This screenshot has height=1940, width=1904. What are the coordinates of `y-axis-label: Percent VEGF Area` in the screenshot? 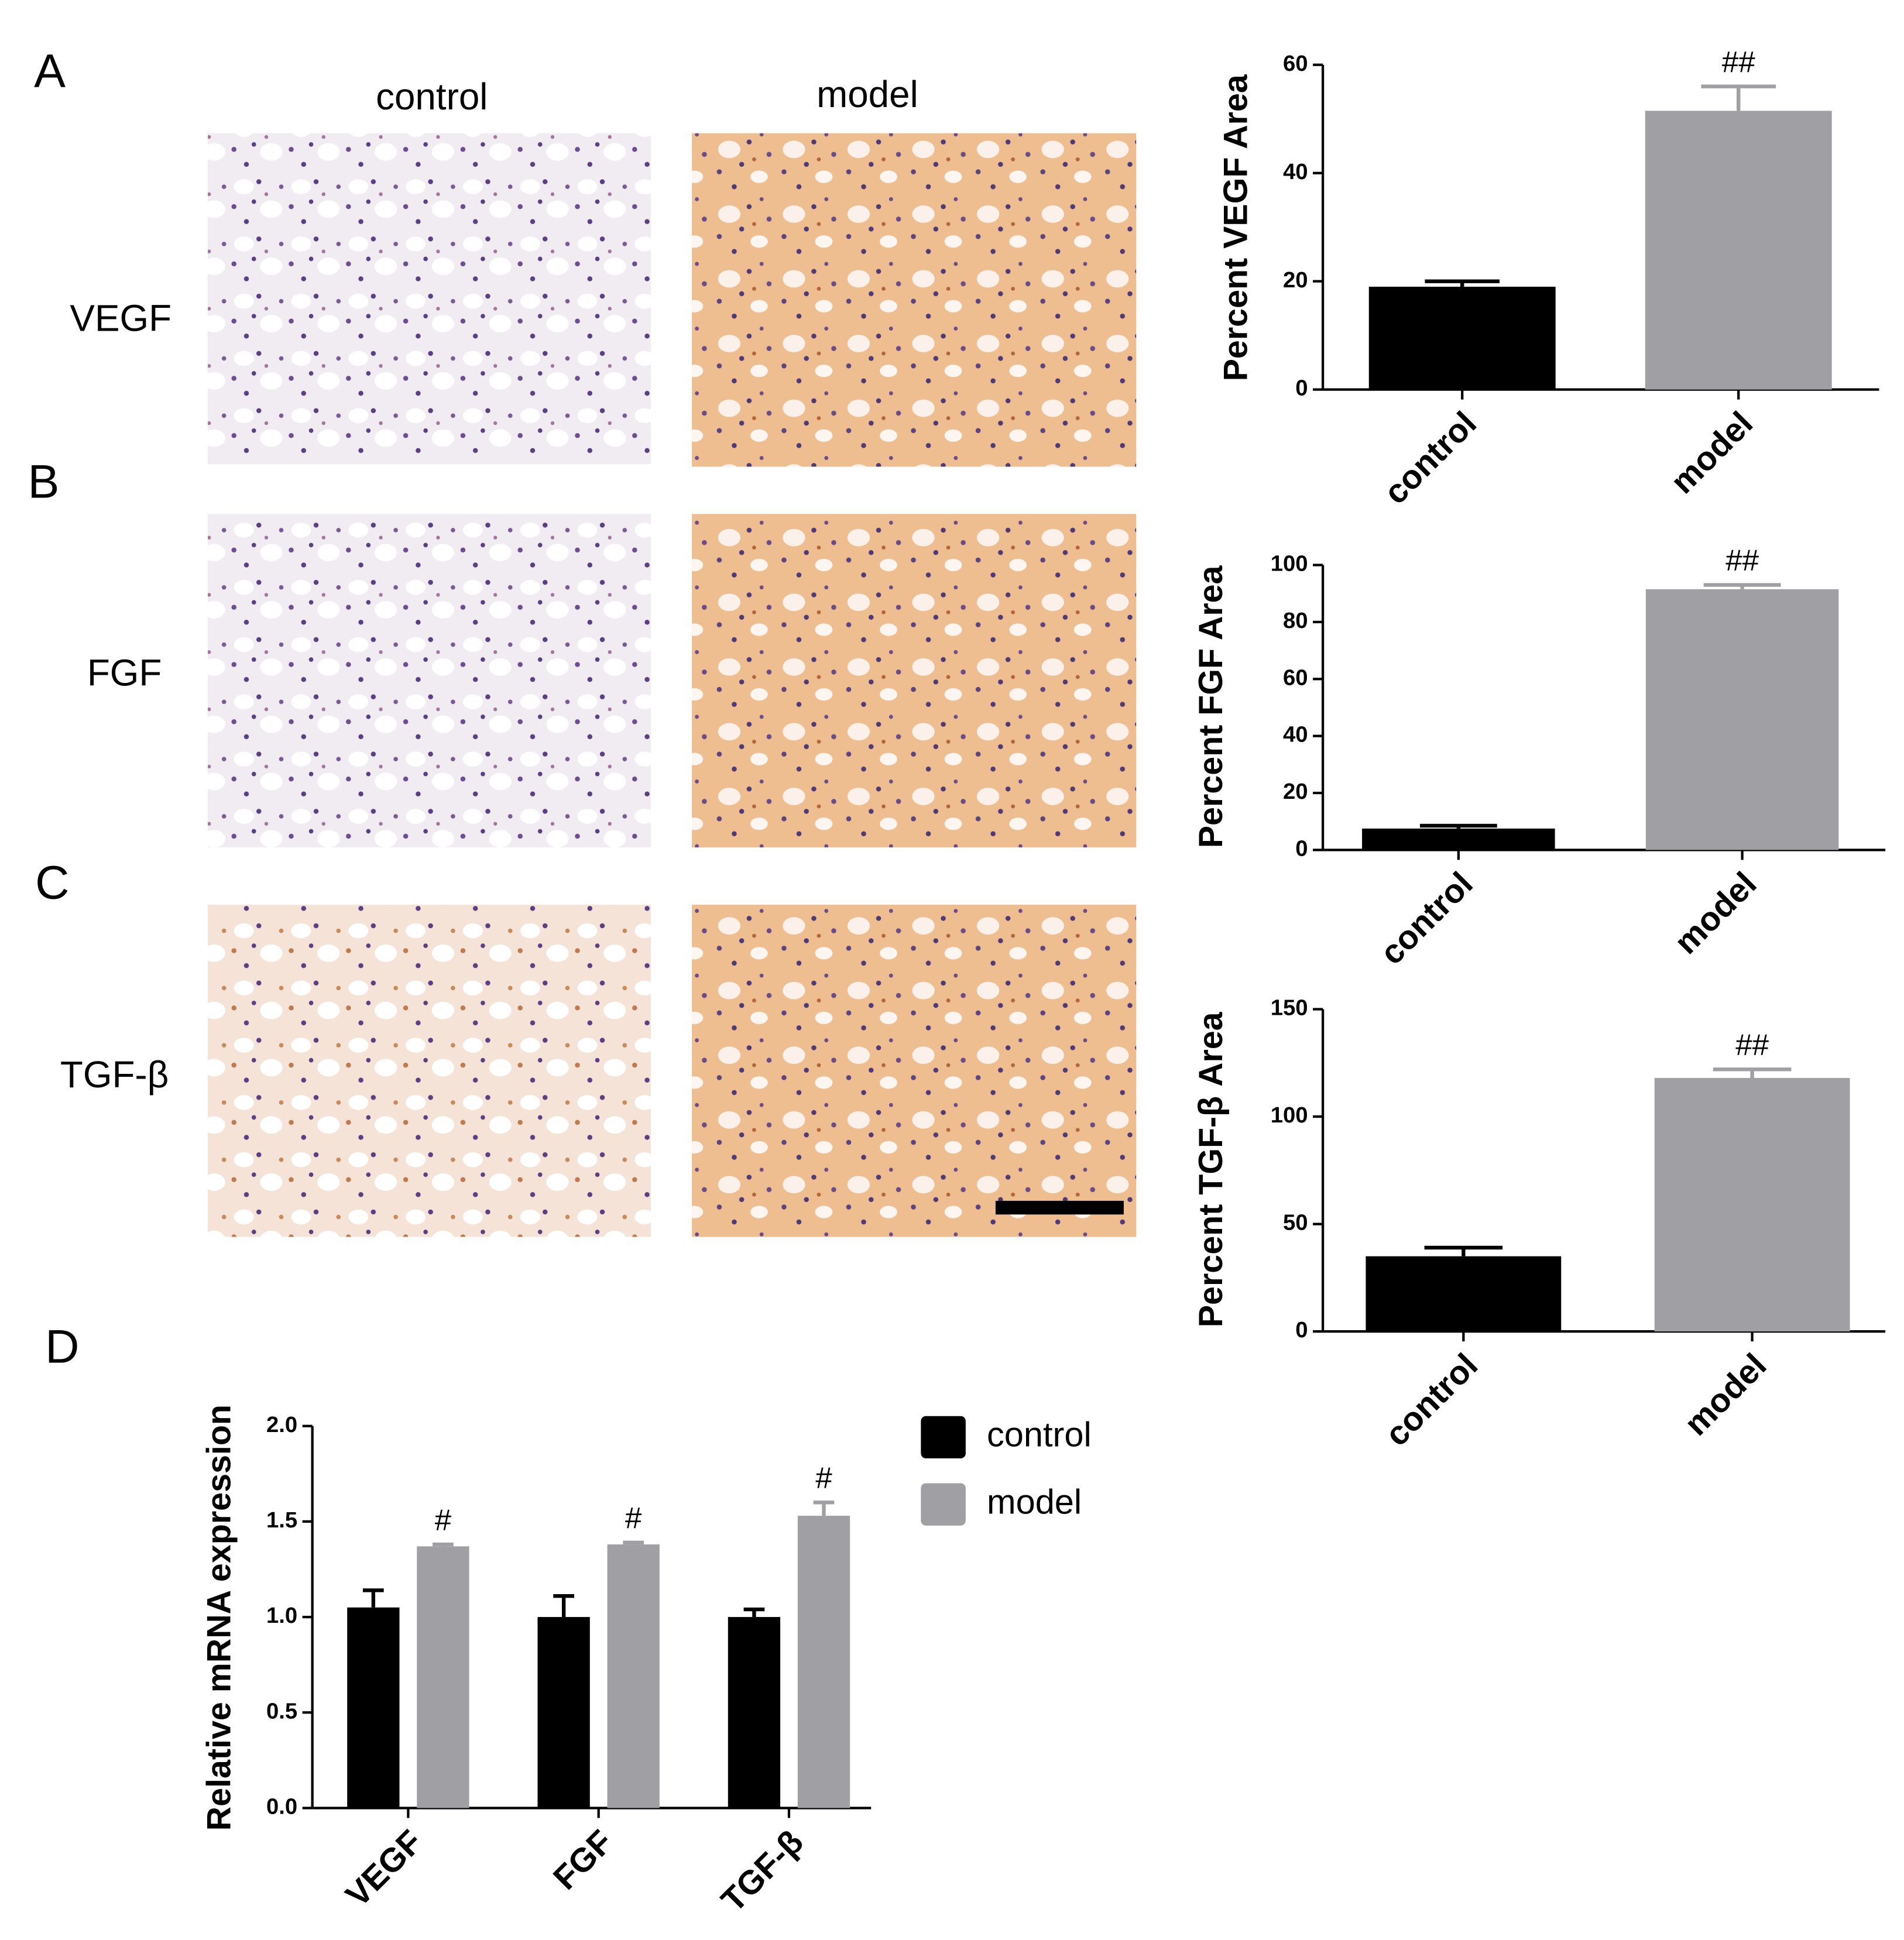 It's located at (1236, 227).